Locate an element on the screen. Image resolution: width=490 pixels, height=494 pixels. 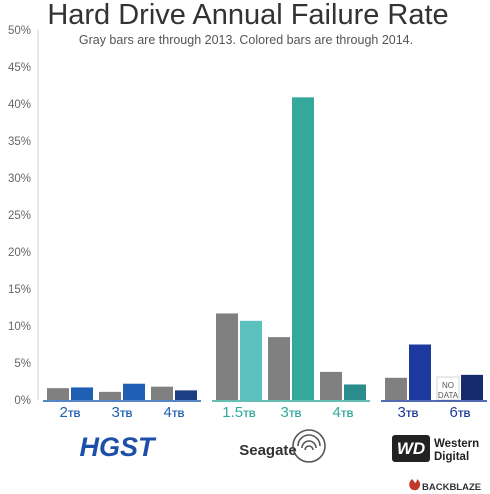
hgst-logo-text: HGST is located at coordinates (118, 447).